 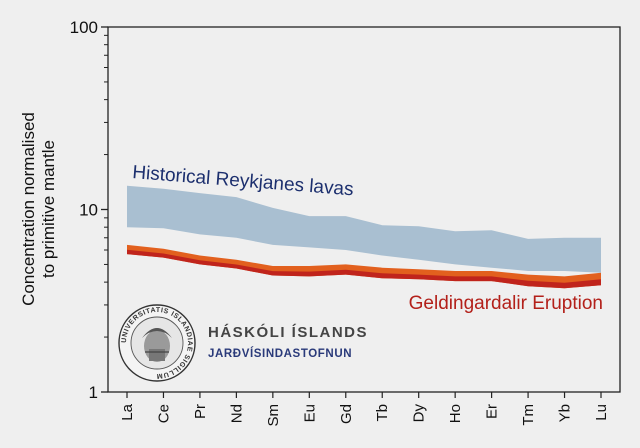 I want to click on y-tick-label: 10, so click(x=88, y=210).